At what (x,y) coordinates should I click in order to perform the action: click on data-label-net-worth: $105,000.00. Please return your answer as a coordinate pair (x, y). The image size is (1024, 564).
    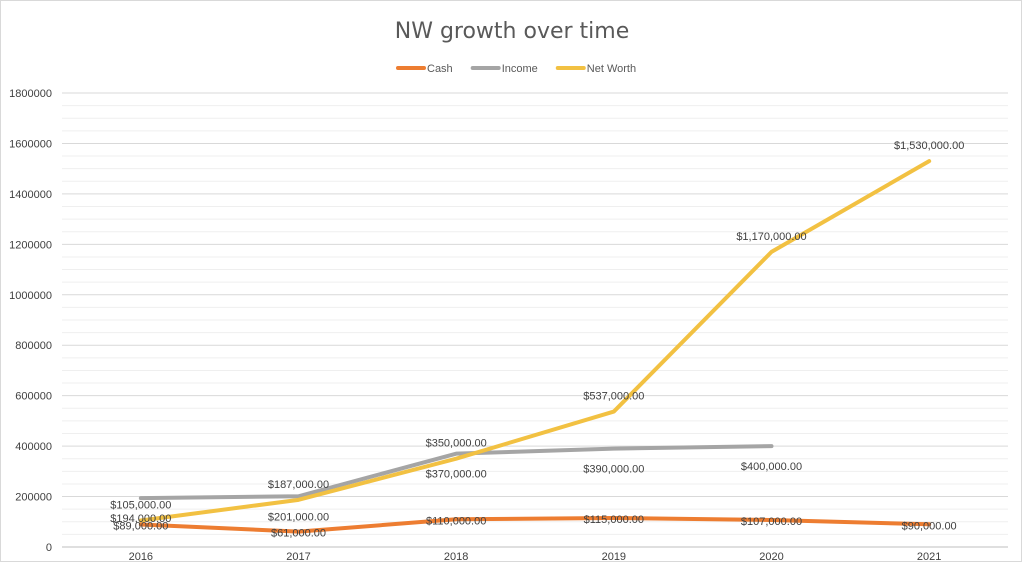
    Looking at the image, I should click on (140, 506).